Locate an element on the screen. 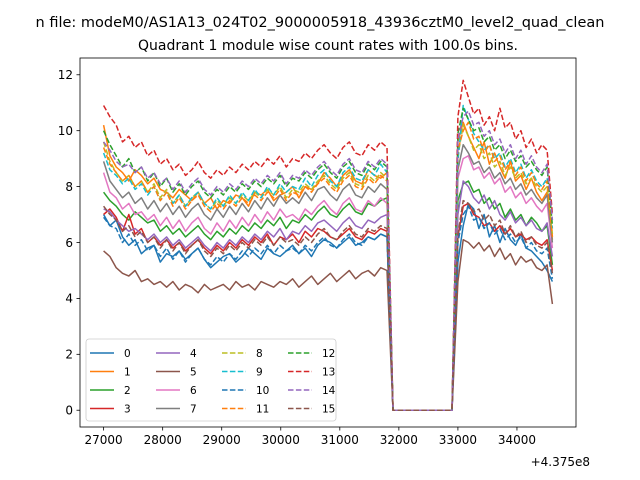 The width and height of the screenshot is (640, 480). legend-label-11: 11 is located at coordinates (262, 409).